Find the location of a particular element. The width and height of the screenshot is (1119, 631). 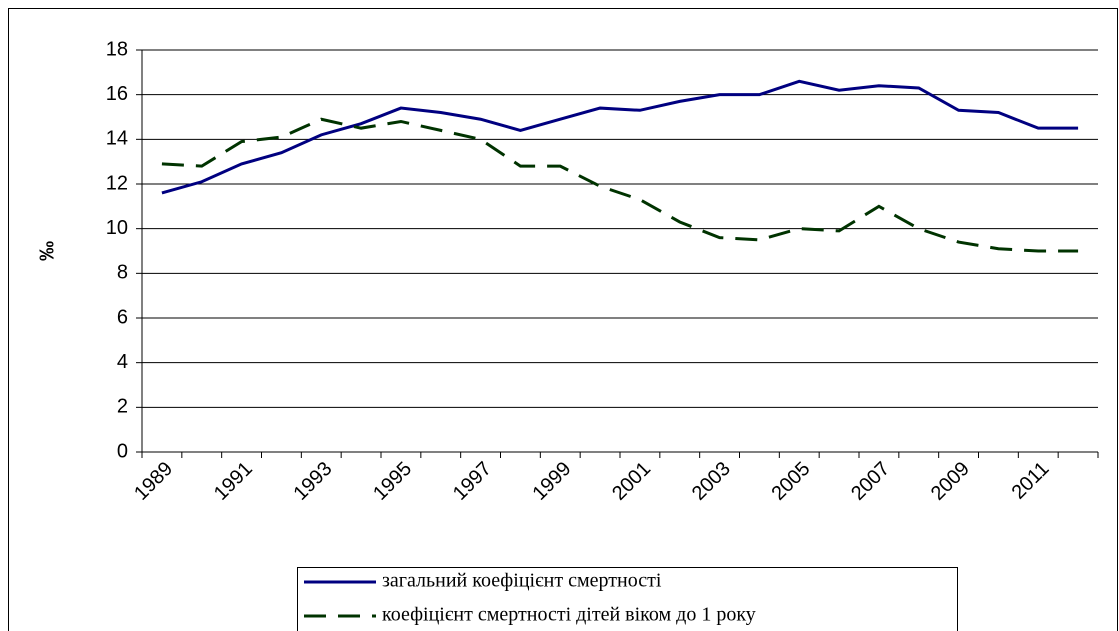

y-axis-label: ‰ is located at coordinates (47, 251).